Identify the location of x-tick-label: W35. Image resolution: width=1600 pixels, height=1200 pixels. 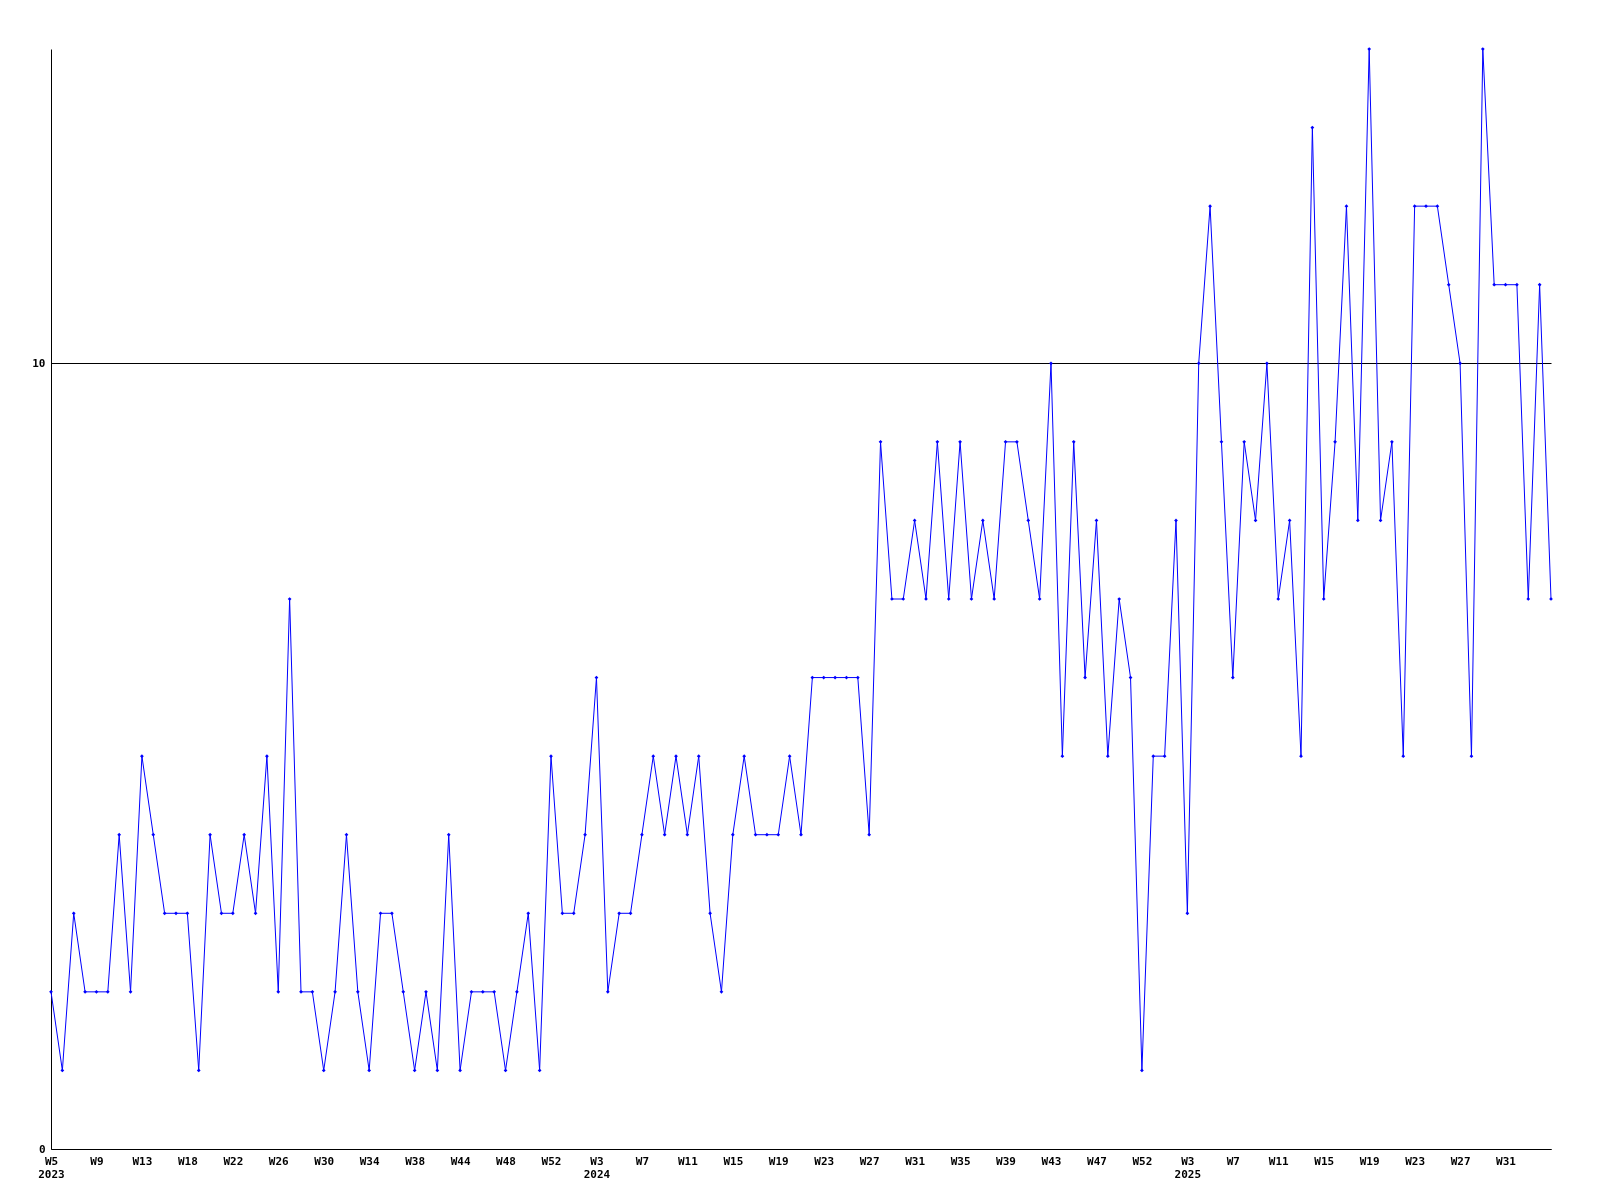
(960, 1161).